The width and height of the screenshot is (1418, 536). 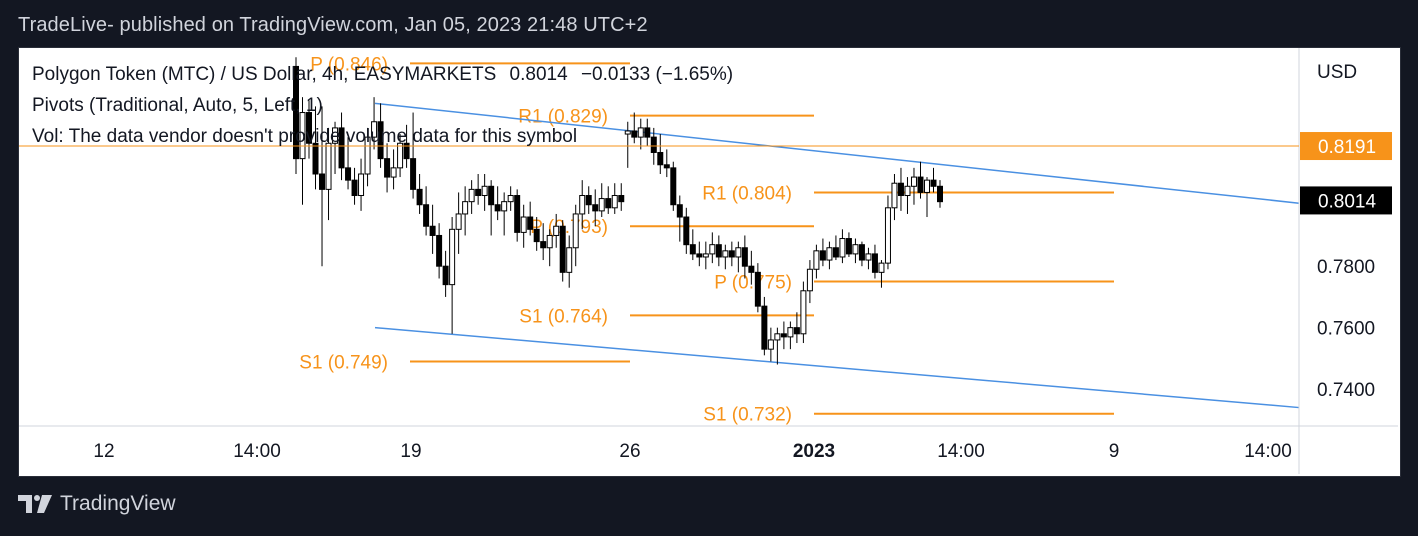 I want to click on y-tick-label-2: 0.7400, so click(x=1346, y=390).